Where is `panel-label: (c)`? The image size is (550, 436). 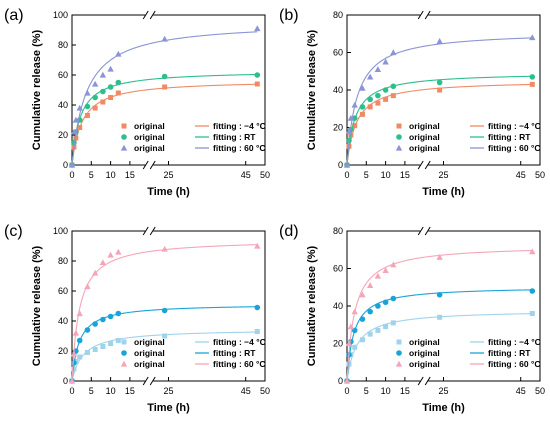
panel-label: (c) is located at coordinates (13, 231).